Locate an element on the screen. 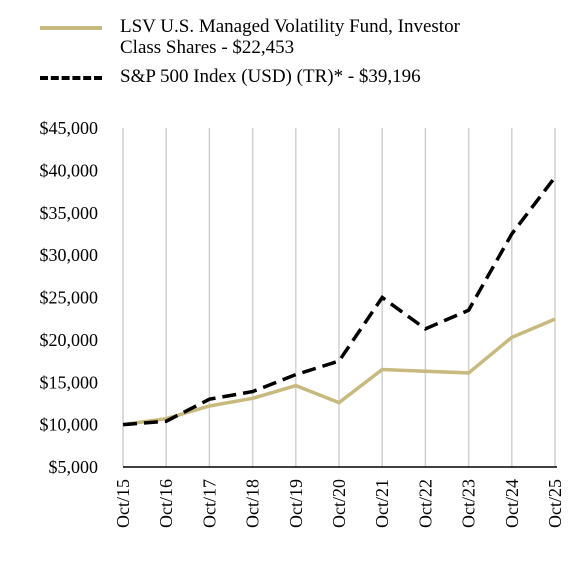 The width and height of the screenshot is (576, 576). y-tick-label: $45,000 is located at coordinates (69, 128).